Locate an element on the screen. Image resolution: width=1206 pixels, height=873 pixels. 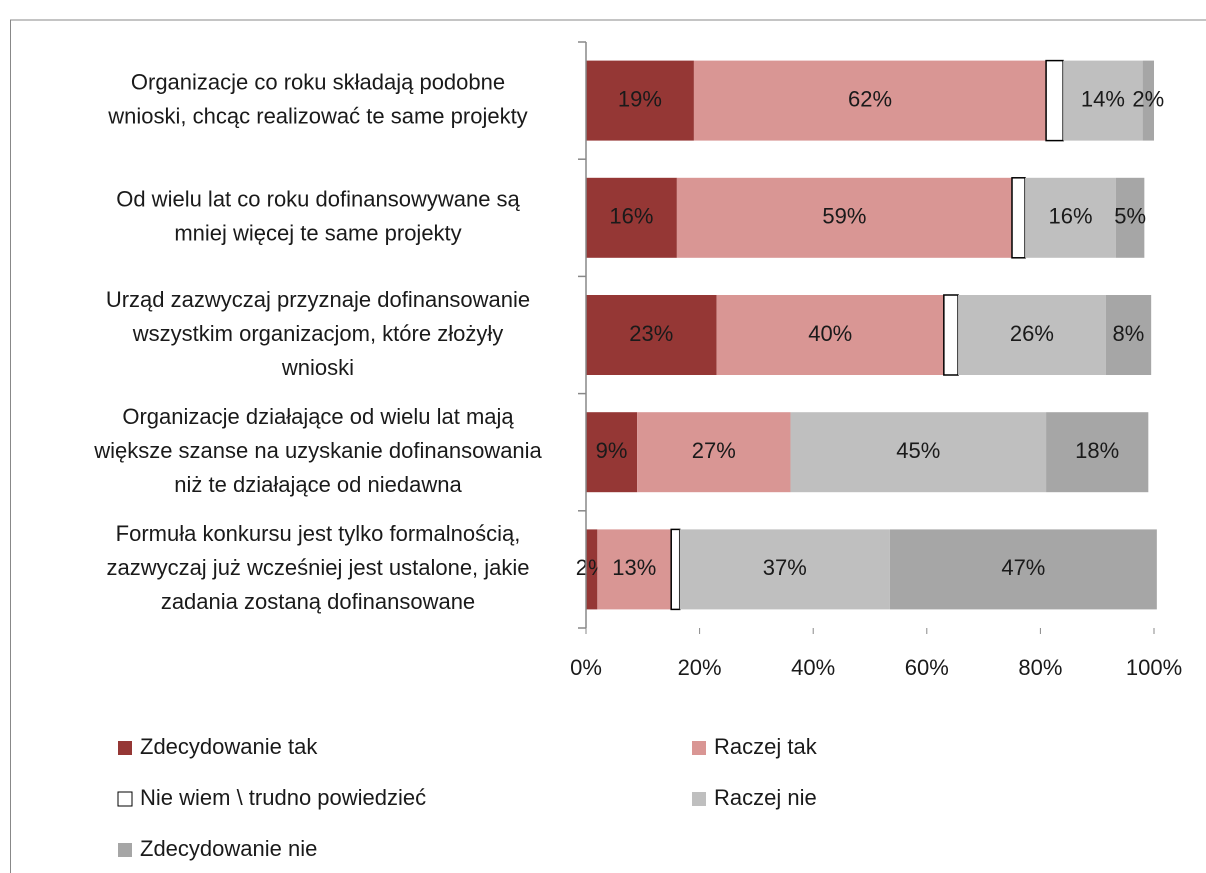
data-label: 8% is located at coordinates (1129, 333).